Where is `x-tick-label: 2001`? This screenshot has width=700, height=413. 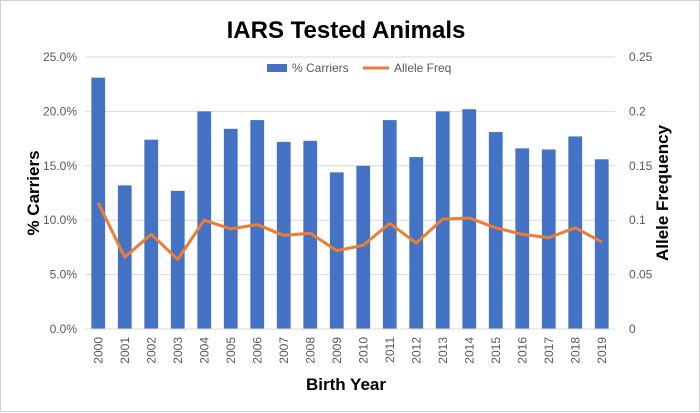 x-tick-label: 2001 is located at coordinates (125, 350).